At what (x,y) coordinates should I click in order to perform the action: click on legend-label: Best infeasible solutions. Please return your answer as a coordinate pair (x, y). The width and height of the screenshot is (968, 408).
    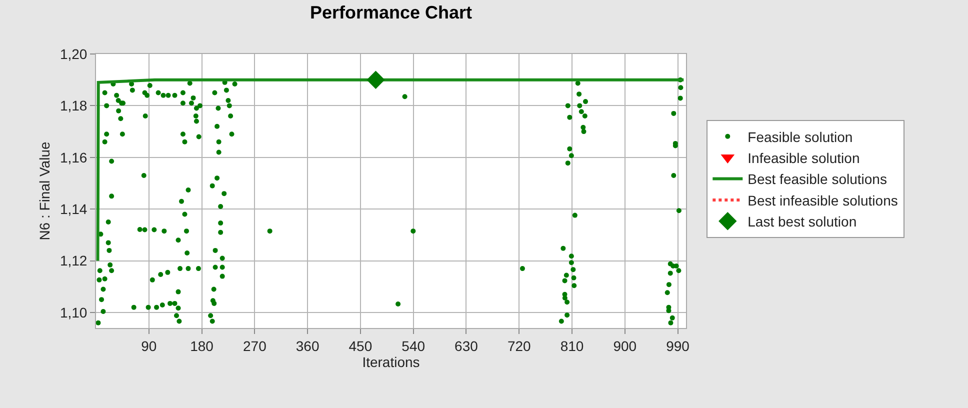
    Looking at the image, I should click on (823, 200).